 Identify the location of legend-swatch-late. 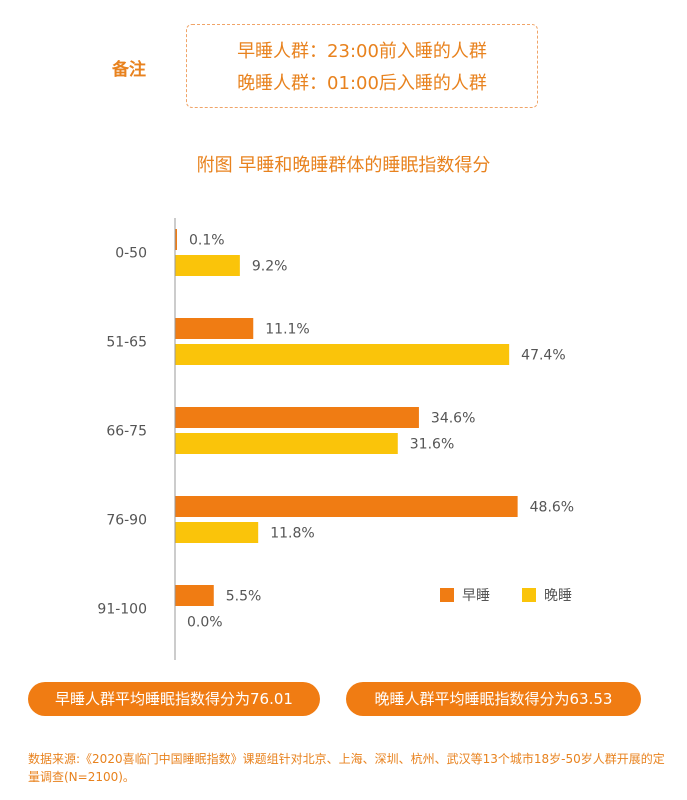
(529, 595).